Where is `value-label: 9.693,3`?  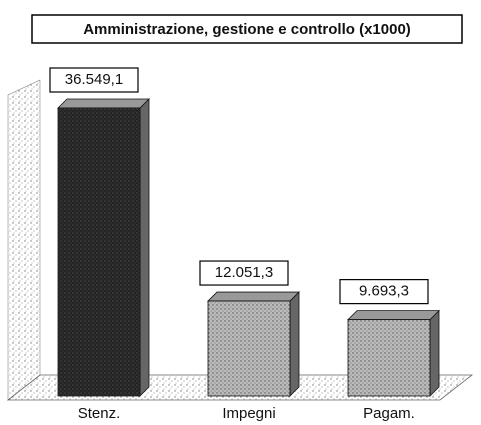
value-label: 9.693,3 is located at coordinates (384, 291).